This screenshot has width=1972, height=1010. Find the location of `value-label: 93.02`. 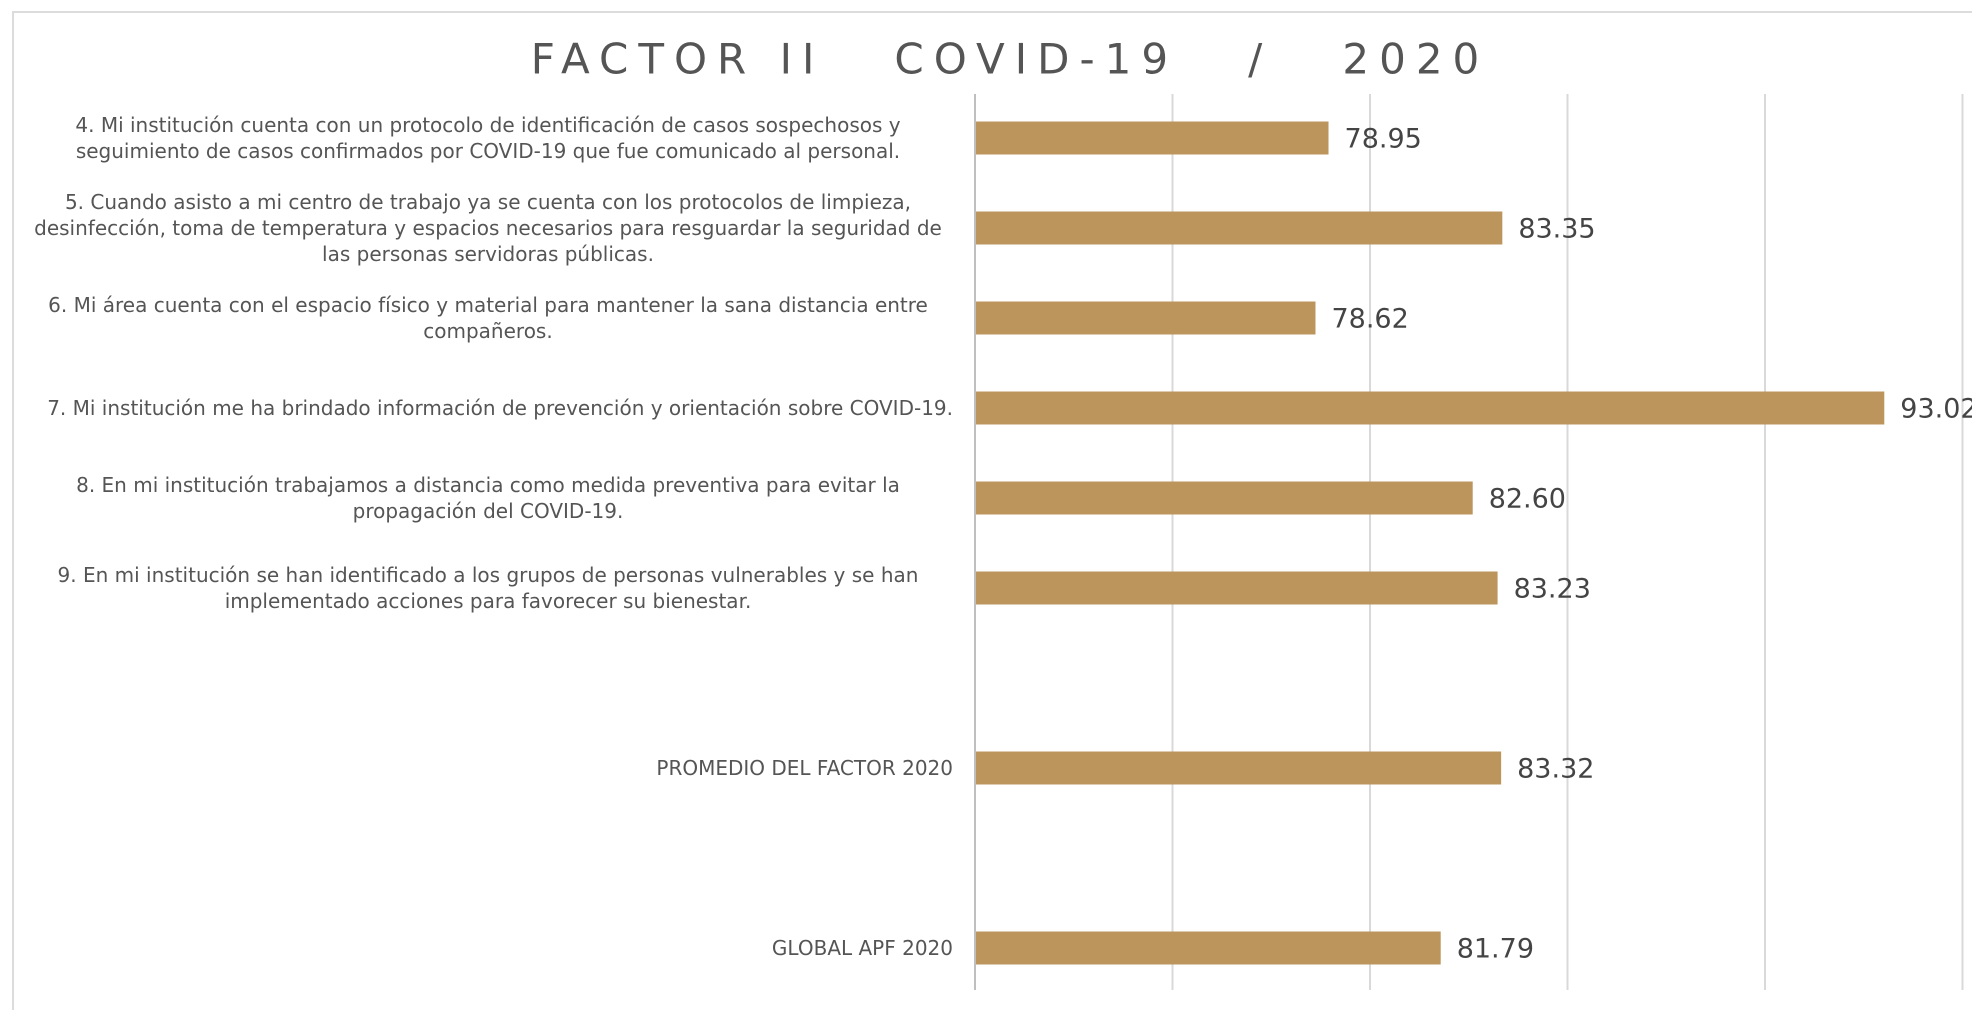

value-label: 93.02 is located at coordinates (1936, 409).